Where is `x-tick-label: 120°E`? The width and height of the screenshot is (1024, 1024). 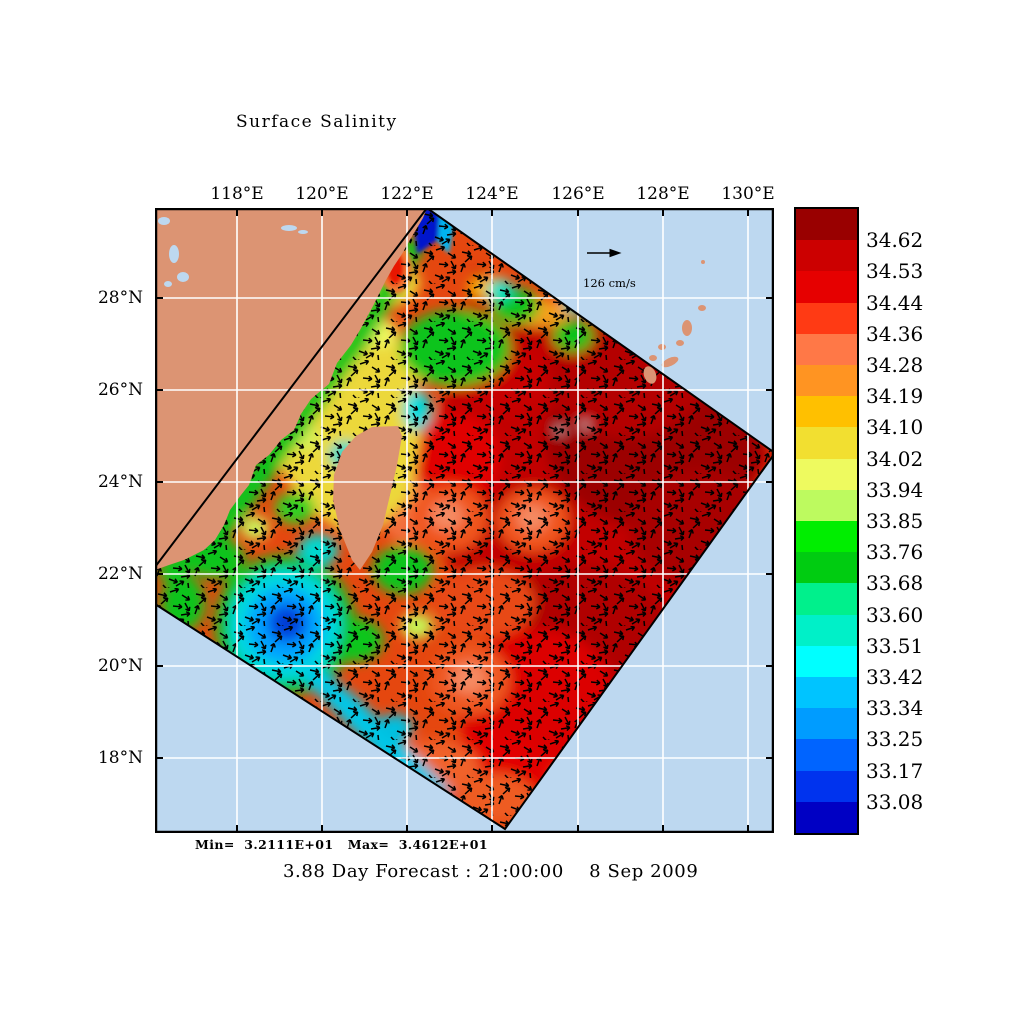 x-tick-label: 120°E is located at coordinates (322, 194).